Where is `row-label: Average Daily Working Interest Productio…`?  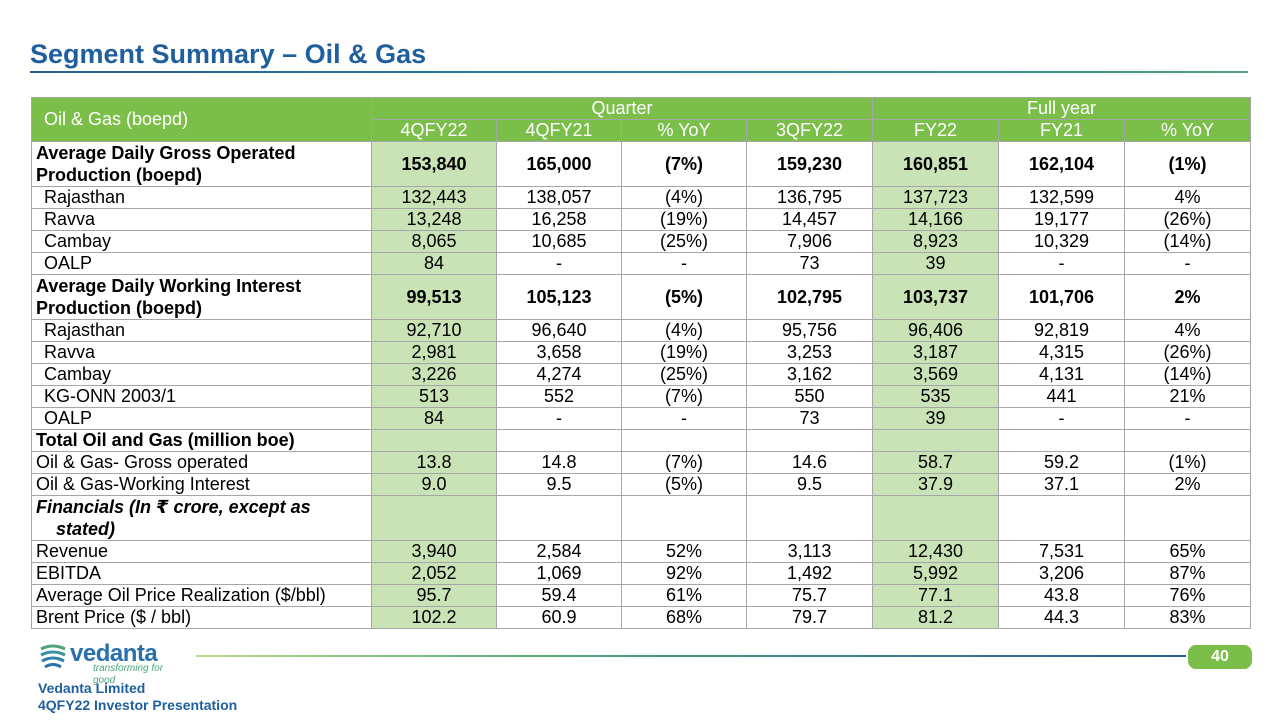
row-label: Average Daily Working Interest Productio… is located at coordinates (201, 297).